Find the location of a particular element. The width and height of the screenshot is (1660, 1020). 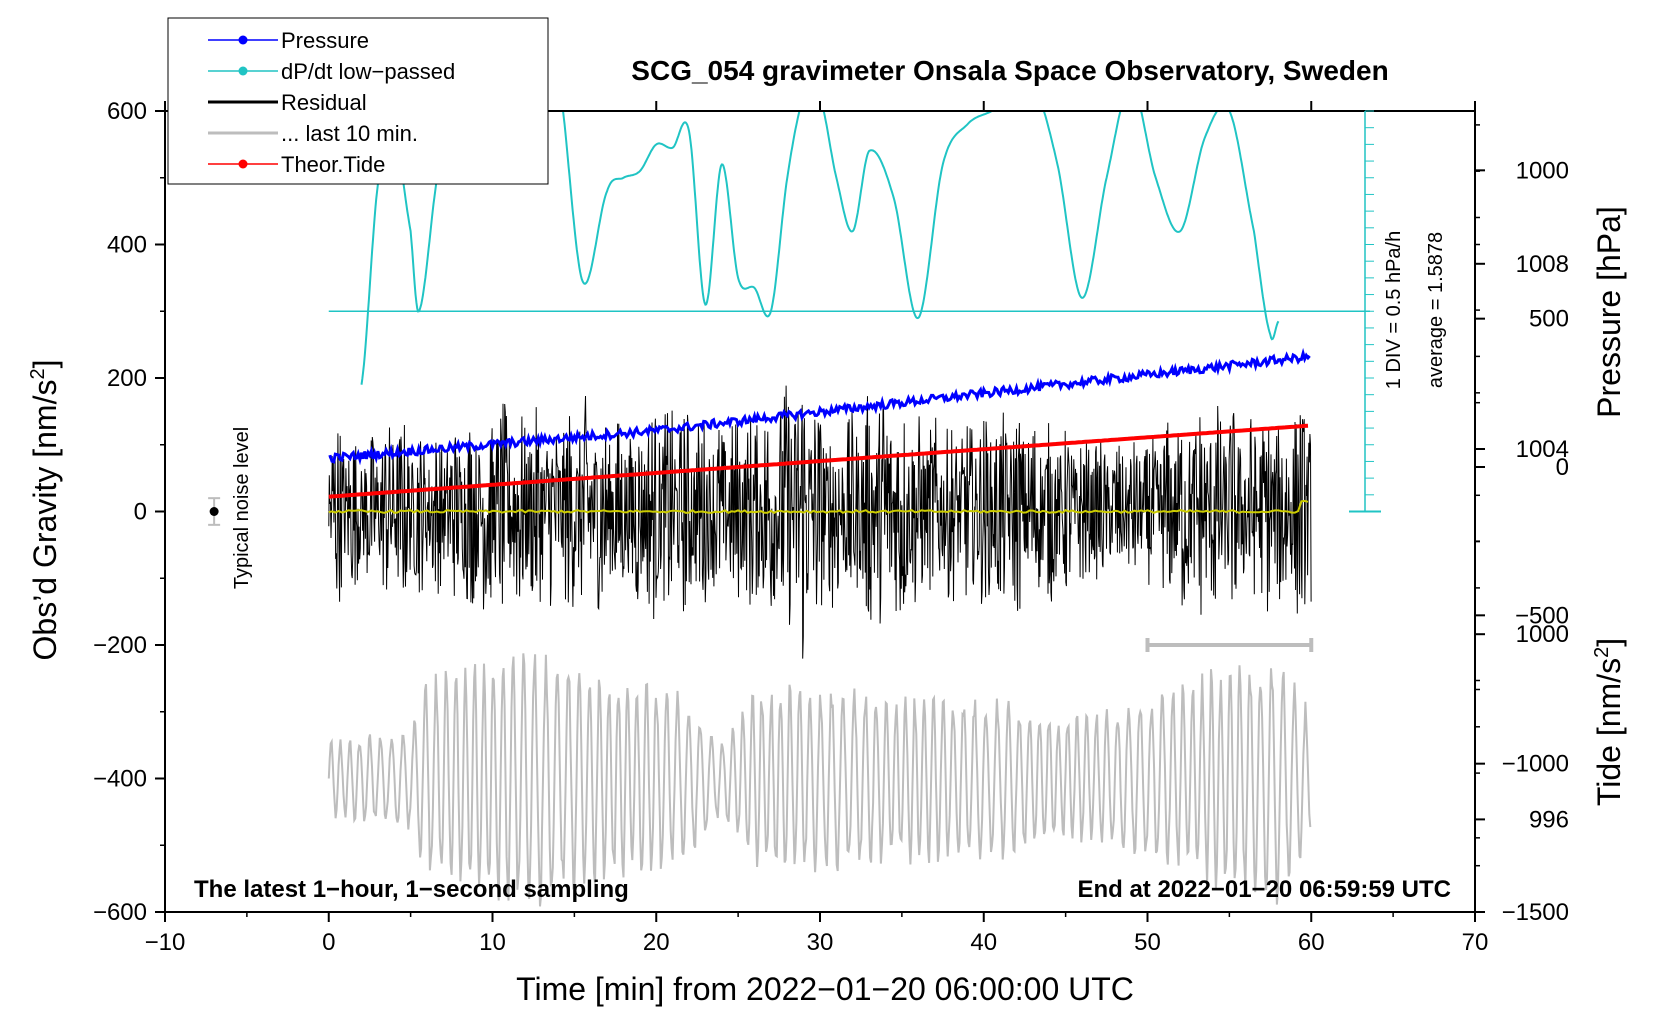

series-pressure is located at coordinates (819, 406).